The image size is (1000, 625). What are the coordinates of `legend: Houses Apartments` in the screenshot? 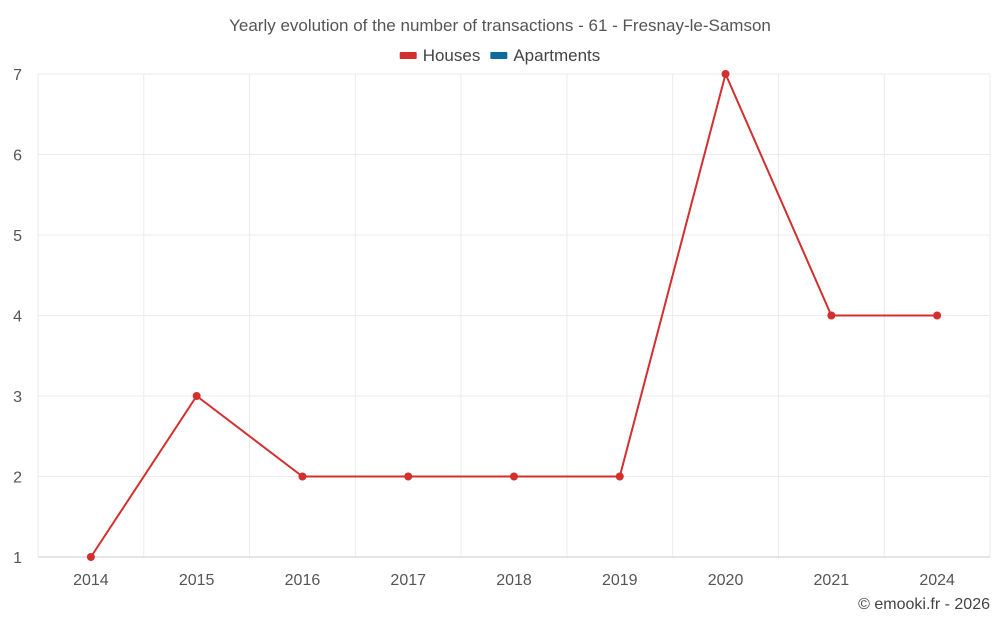 It's located at (500, 55).